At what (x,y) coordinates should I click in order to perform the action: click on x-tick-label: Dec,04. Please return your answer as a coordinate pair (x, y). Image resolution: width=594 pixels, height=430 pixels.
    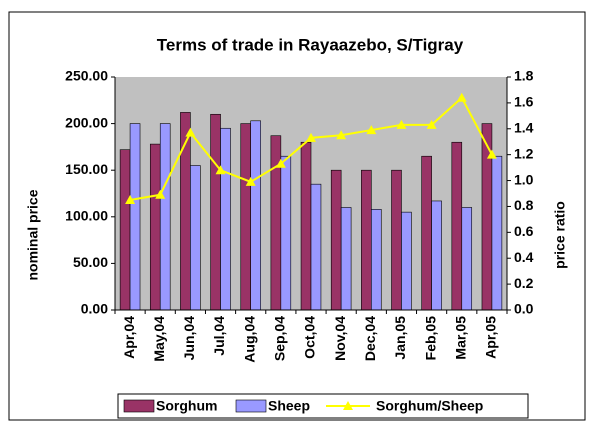
    Looking at the image, I should click on (370, 338).